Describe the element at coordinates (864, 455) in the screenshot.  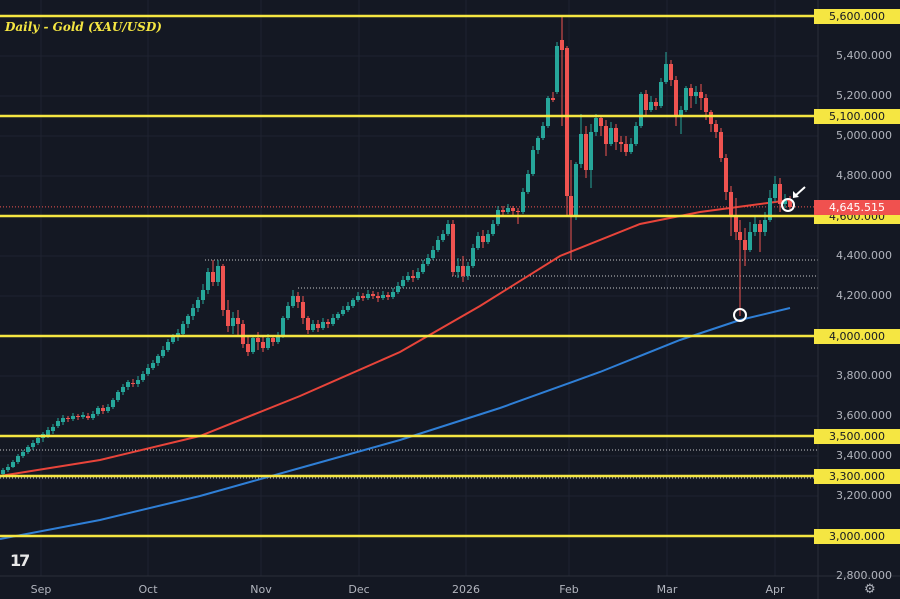
I see `price-axis-label: 3,400.000` at that location.